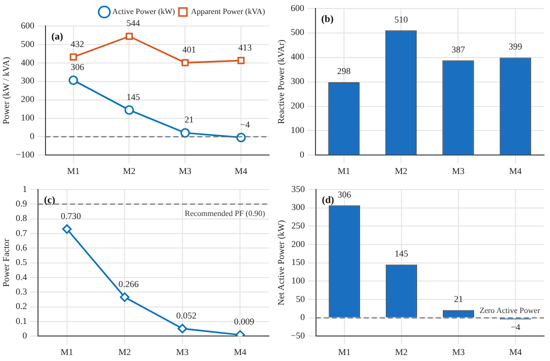 This screenshot has width=550, height=361. Describe the element at coordinates (228, 11) in the screenshot. I see `legend-label: Apparent Power (kVA)` at that location.